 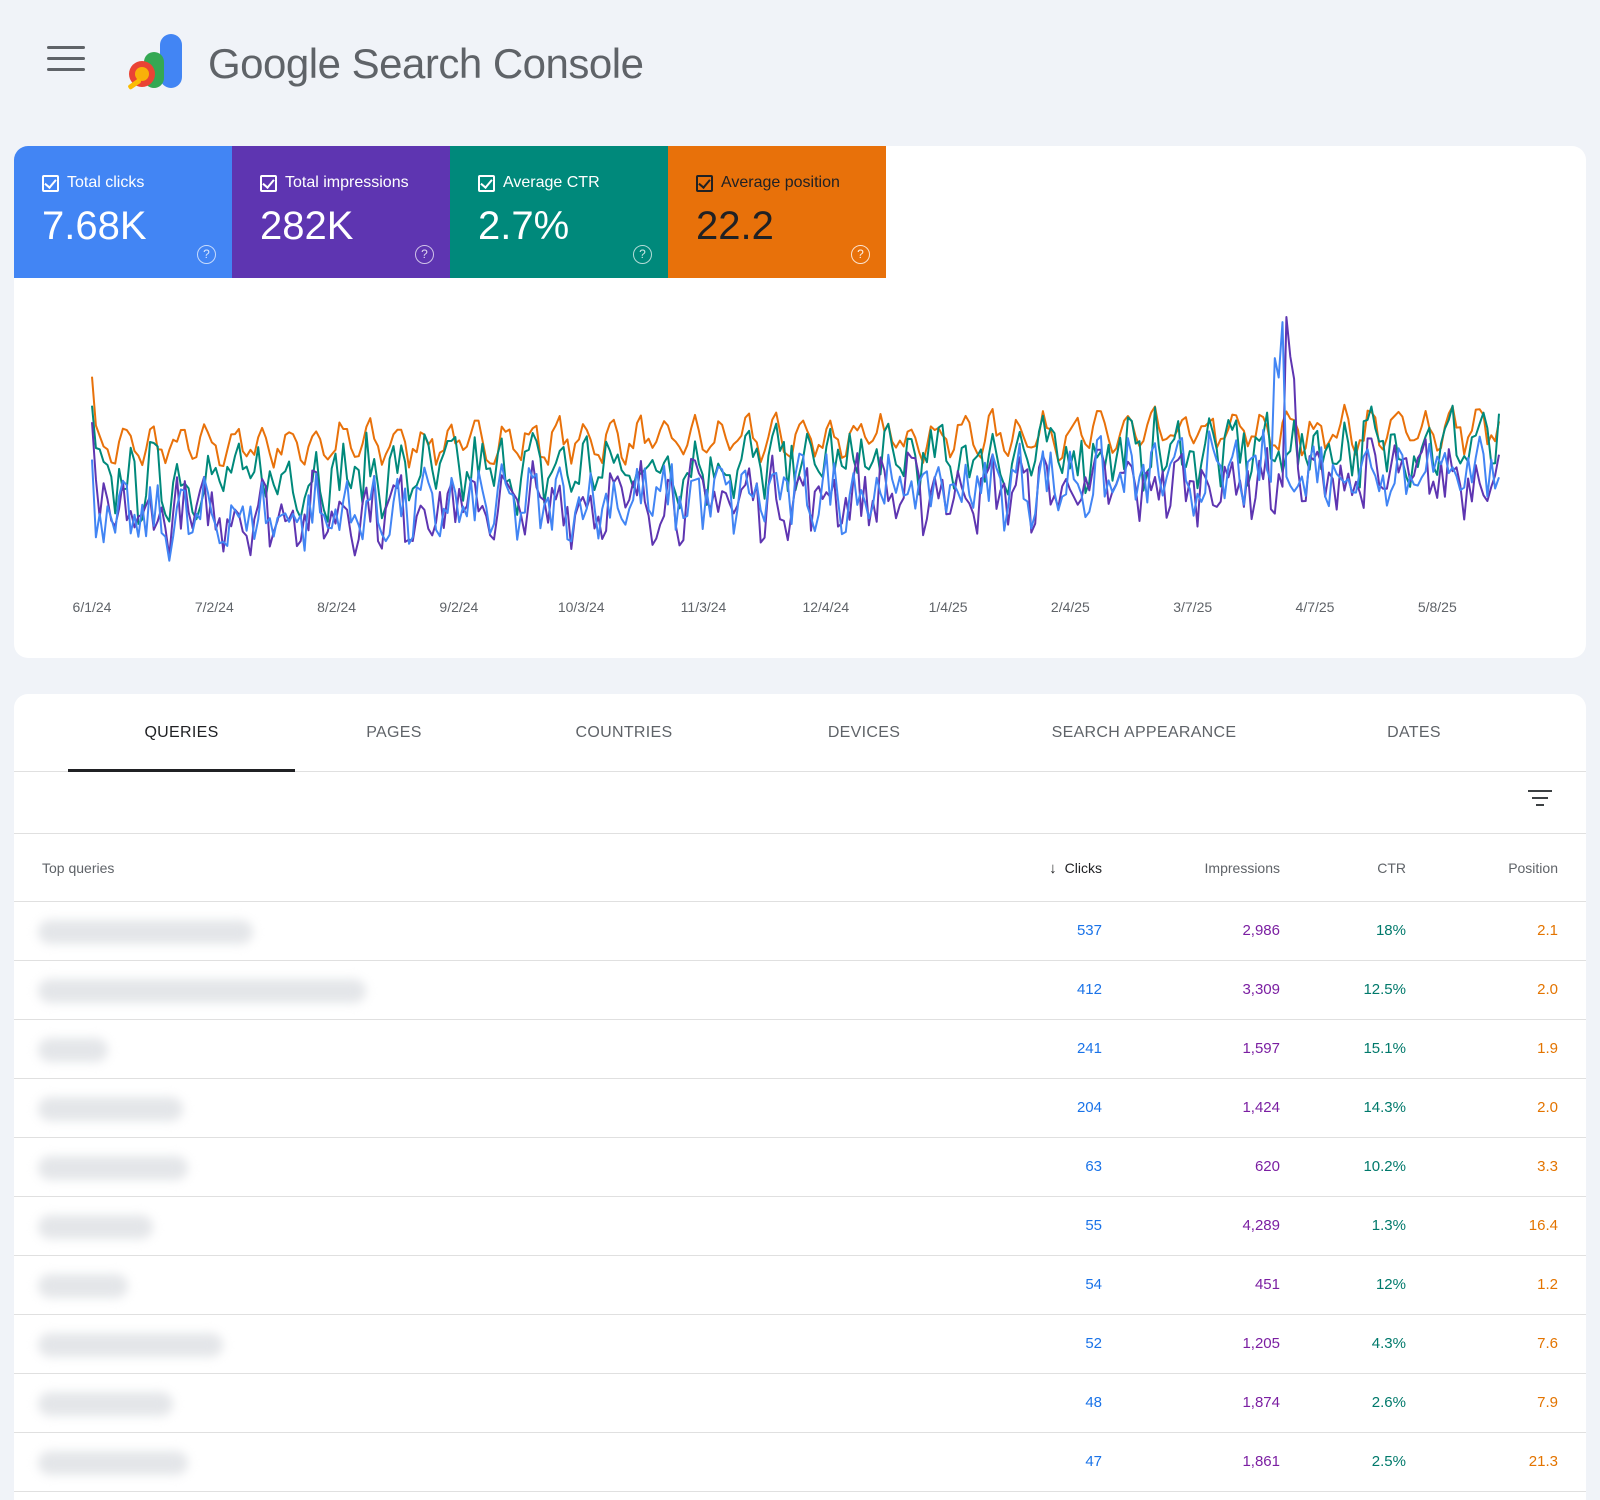 I want to click on cell-position: 2.1, so click(x=1547, y=930).